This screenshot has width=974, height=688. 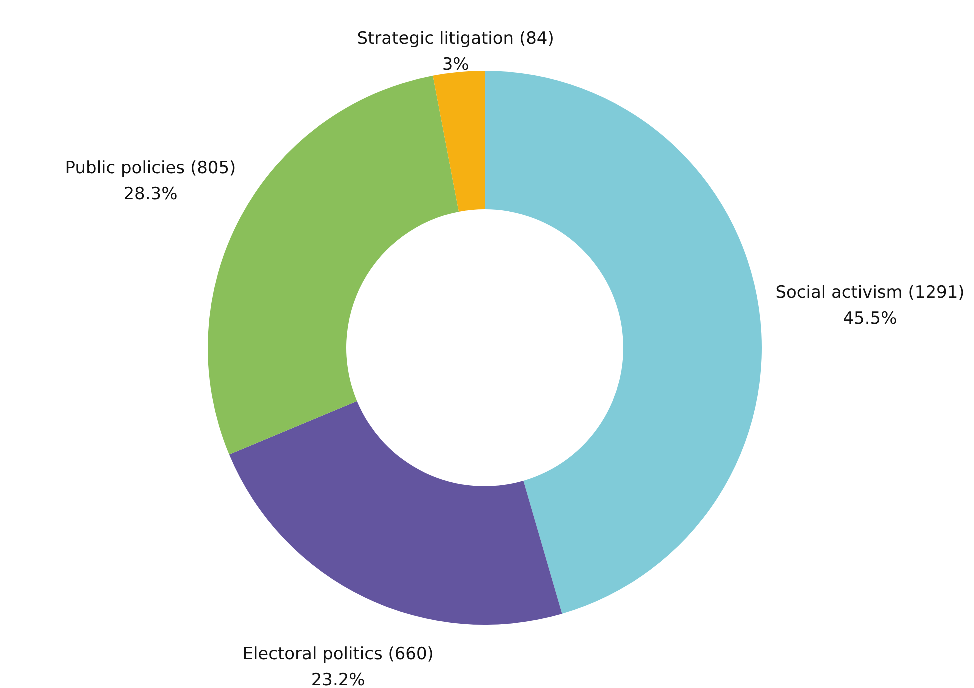 I want to click on slice-label: Public policies (805), so click(x=150, y=168).